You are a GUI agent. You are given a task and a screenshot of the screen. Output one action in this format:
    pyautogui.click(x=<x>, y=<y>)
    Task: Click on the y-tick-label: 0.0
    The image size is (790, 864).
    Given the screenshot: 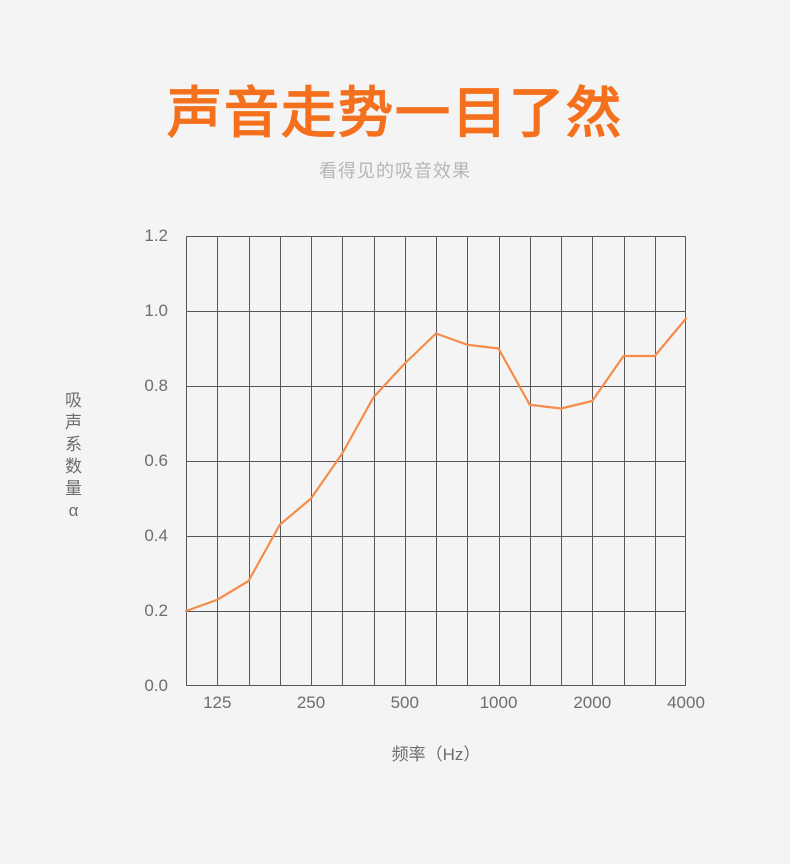 What is the action you would take?
    pyautogui.click(x=156, y=685)
    